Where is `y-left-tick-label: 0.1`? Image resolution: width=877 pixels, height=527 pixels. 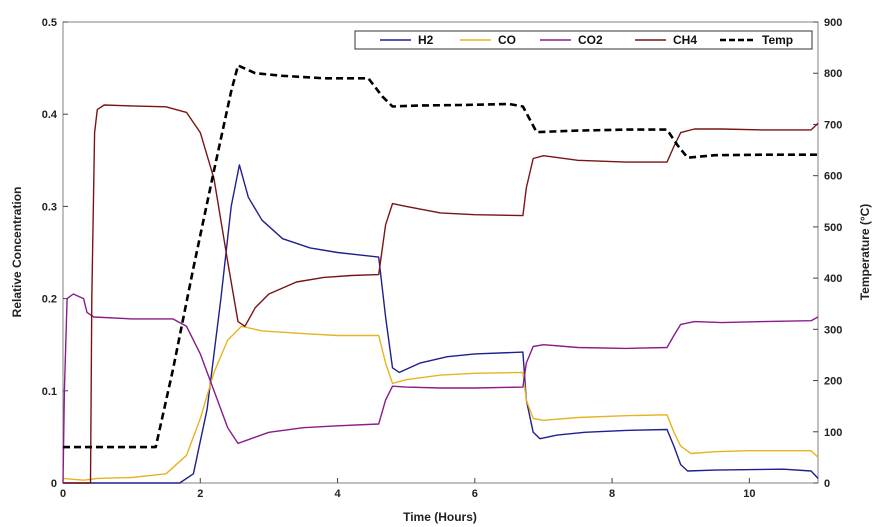
y-left-tick-label: 0.1 is located at coordinates (49, 392).